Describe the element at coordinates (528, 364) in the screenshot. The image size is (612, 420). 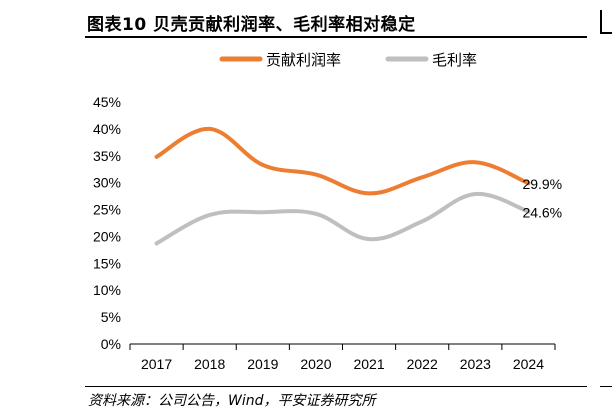
I see `x-tick-label: 2024` at that location.